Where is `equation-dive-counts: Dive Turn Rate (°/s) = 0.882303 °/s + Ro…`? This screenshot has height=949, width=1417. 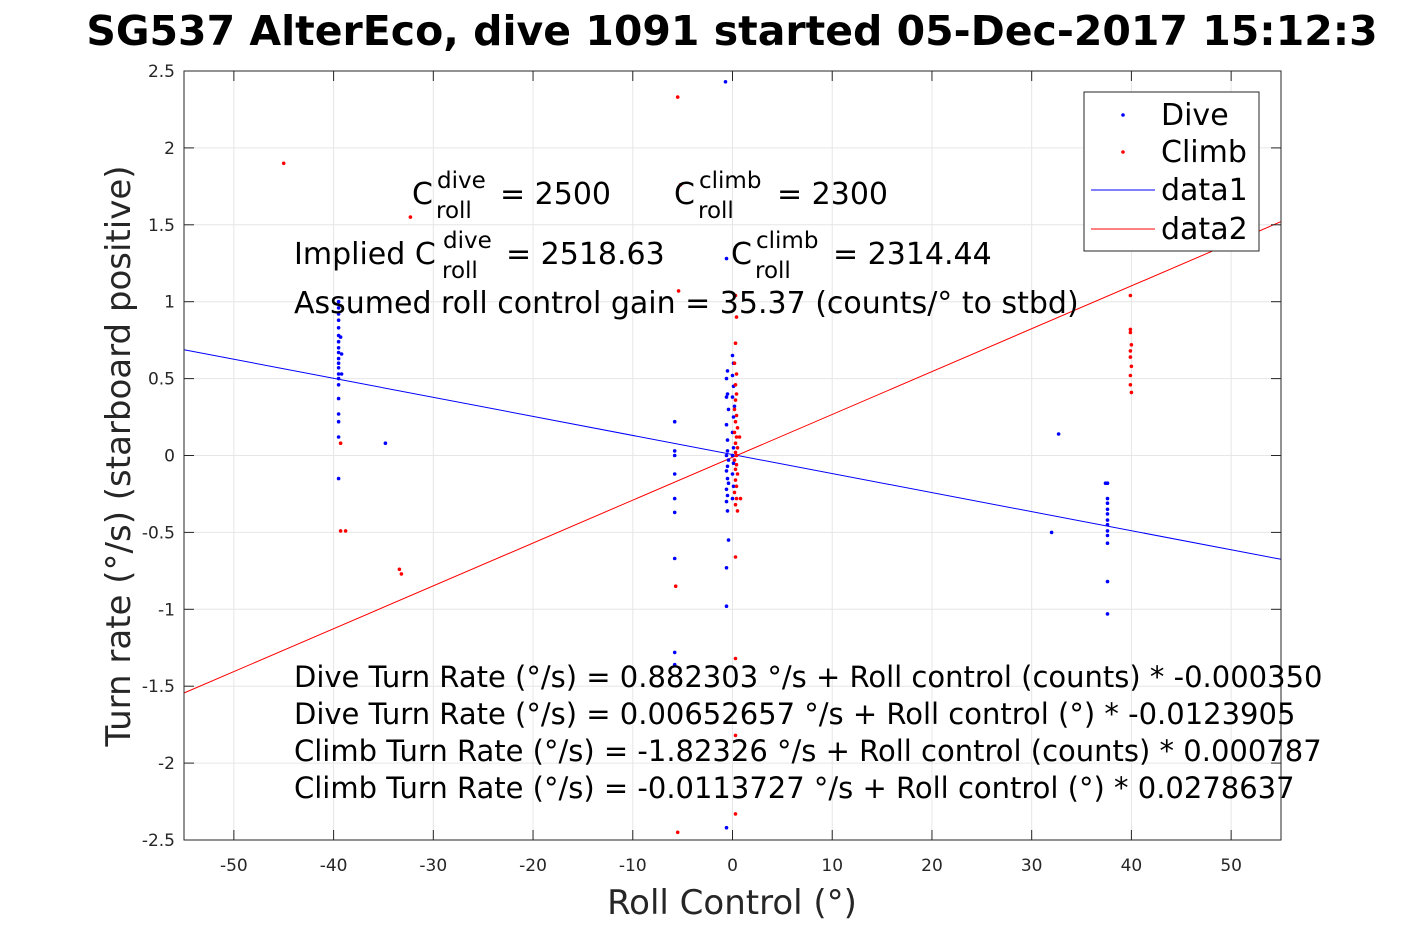
equation-dive-counts: Dive Turn Rate (°/s) = 0.882303 °/s + Ro… is located at coordinates (808, 677).